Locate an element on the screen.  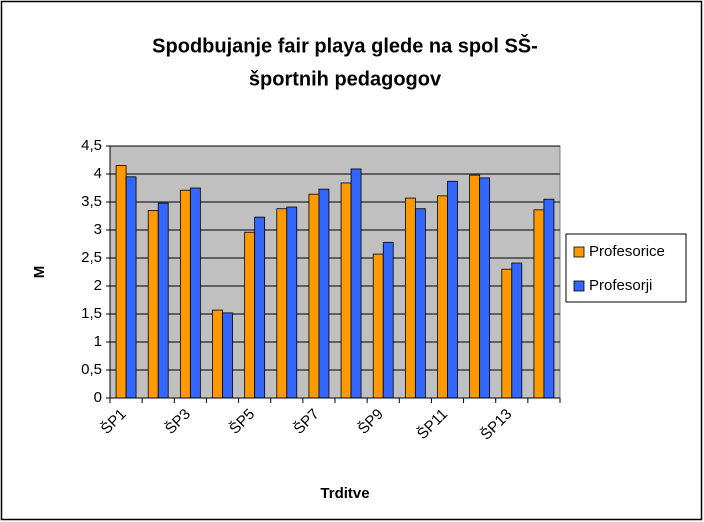
legend-label: Profesorji is located at coordinates (620, 285).